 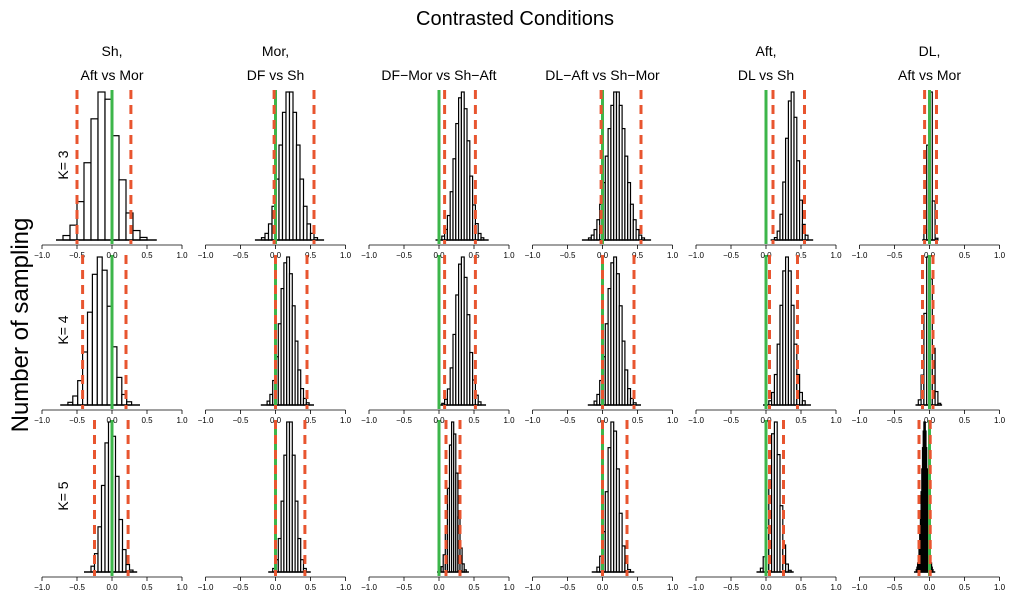 What do you see at coordinates (766, 75) in the screenshot?
I see `column-title-line2: DL vs Sh` at bounding box center [766, 75].